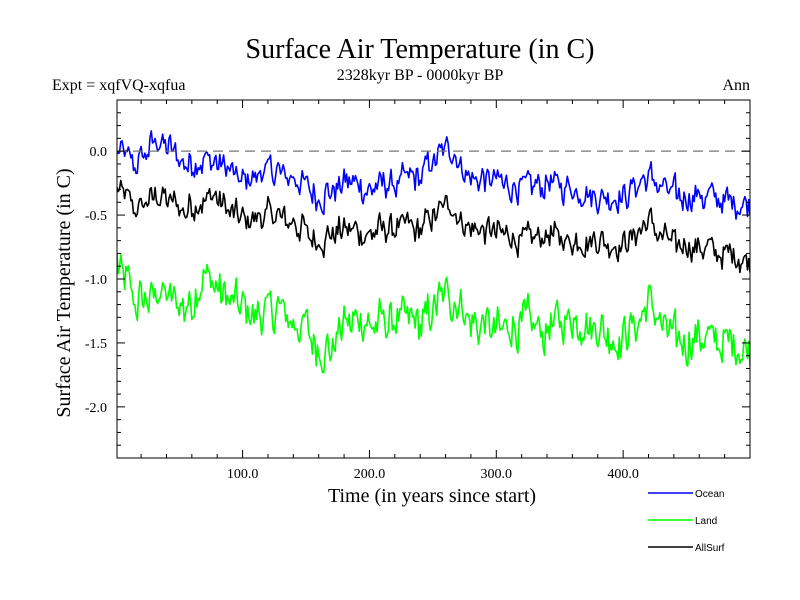  I want to click on legend-label-land: Land, so click(706, 521).